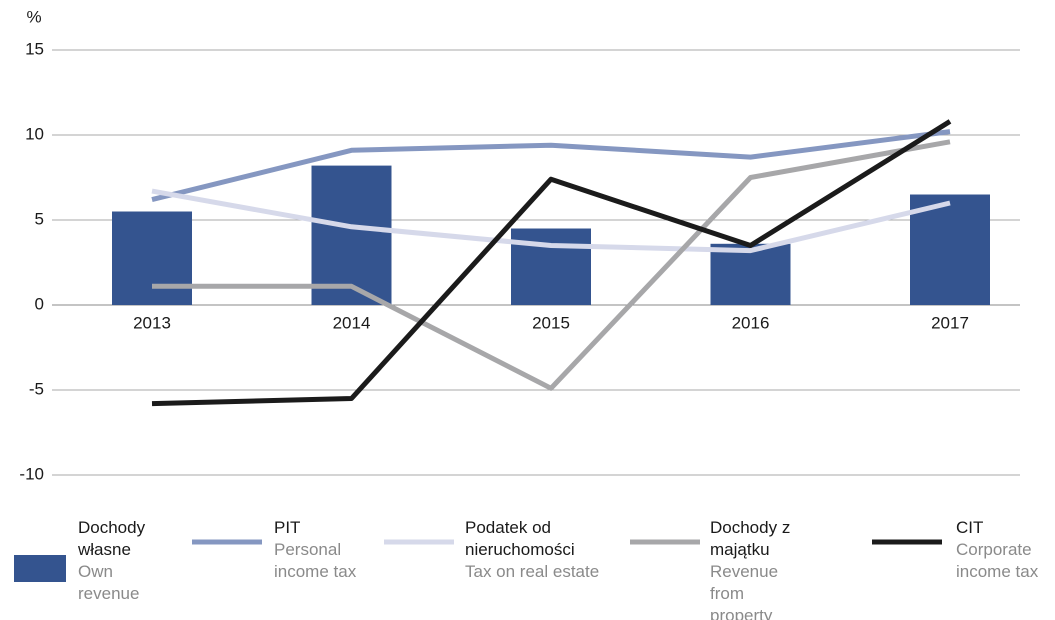 Image resolution: width=1055 pixels, height=620 pixels. I want to click on y-tick-label: 5, so click(39, 218).